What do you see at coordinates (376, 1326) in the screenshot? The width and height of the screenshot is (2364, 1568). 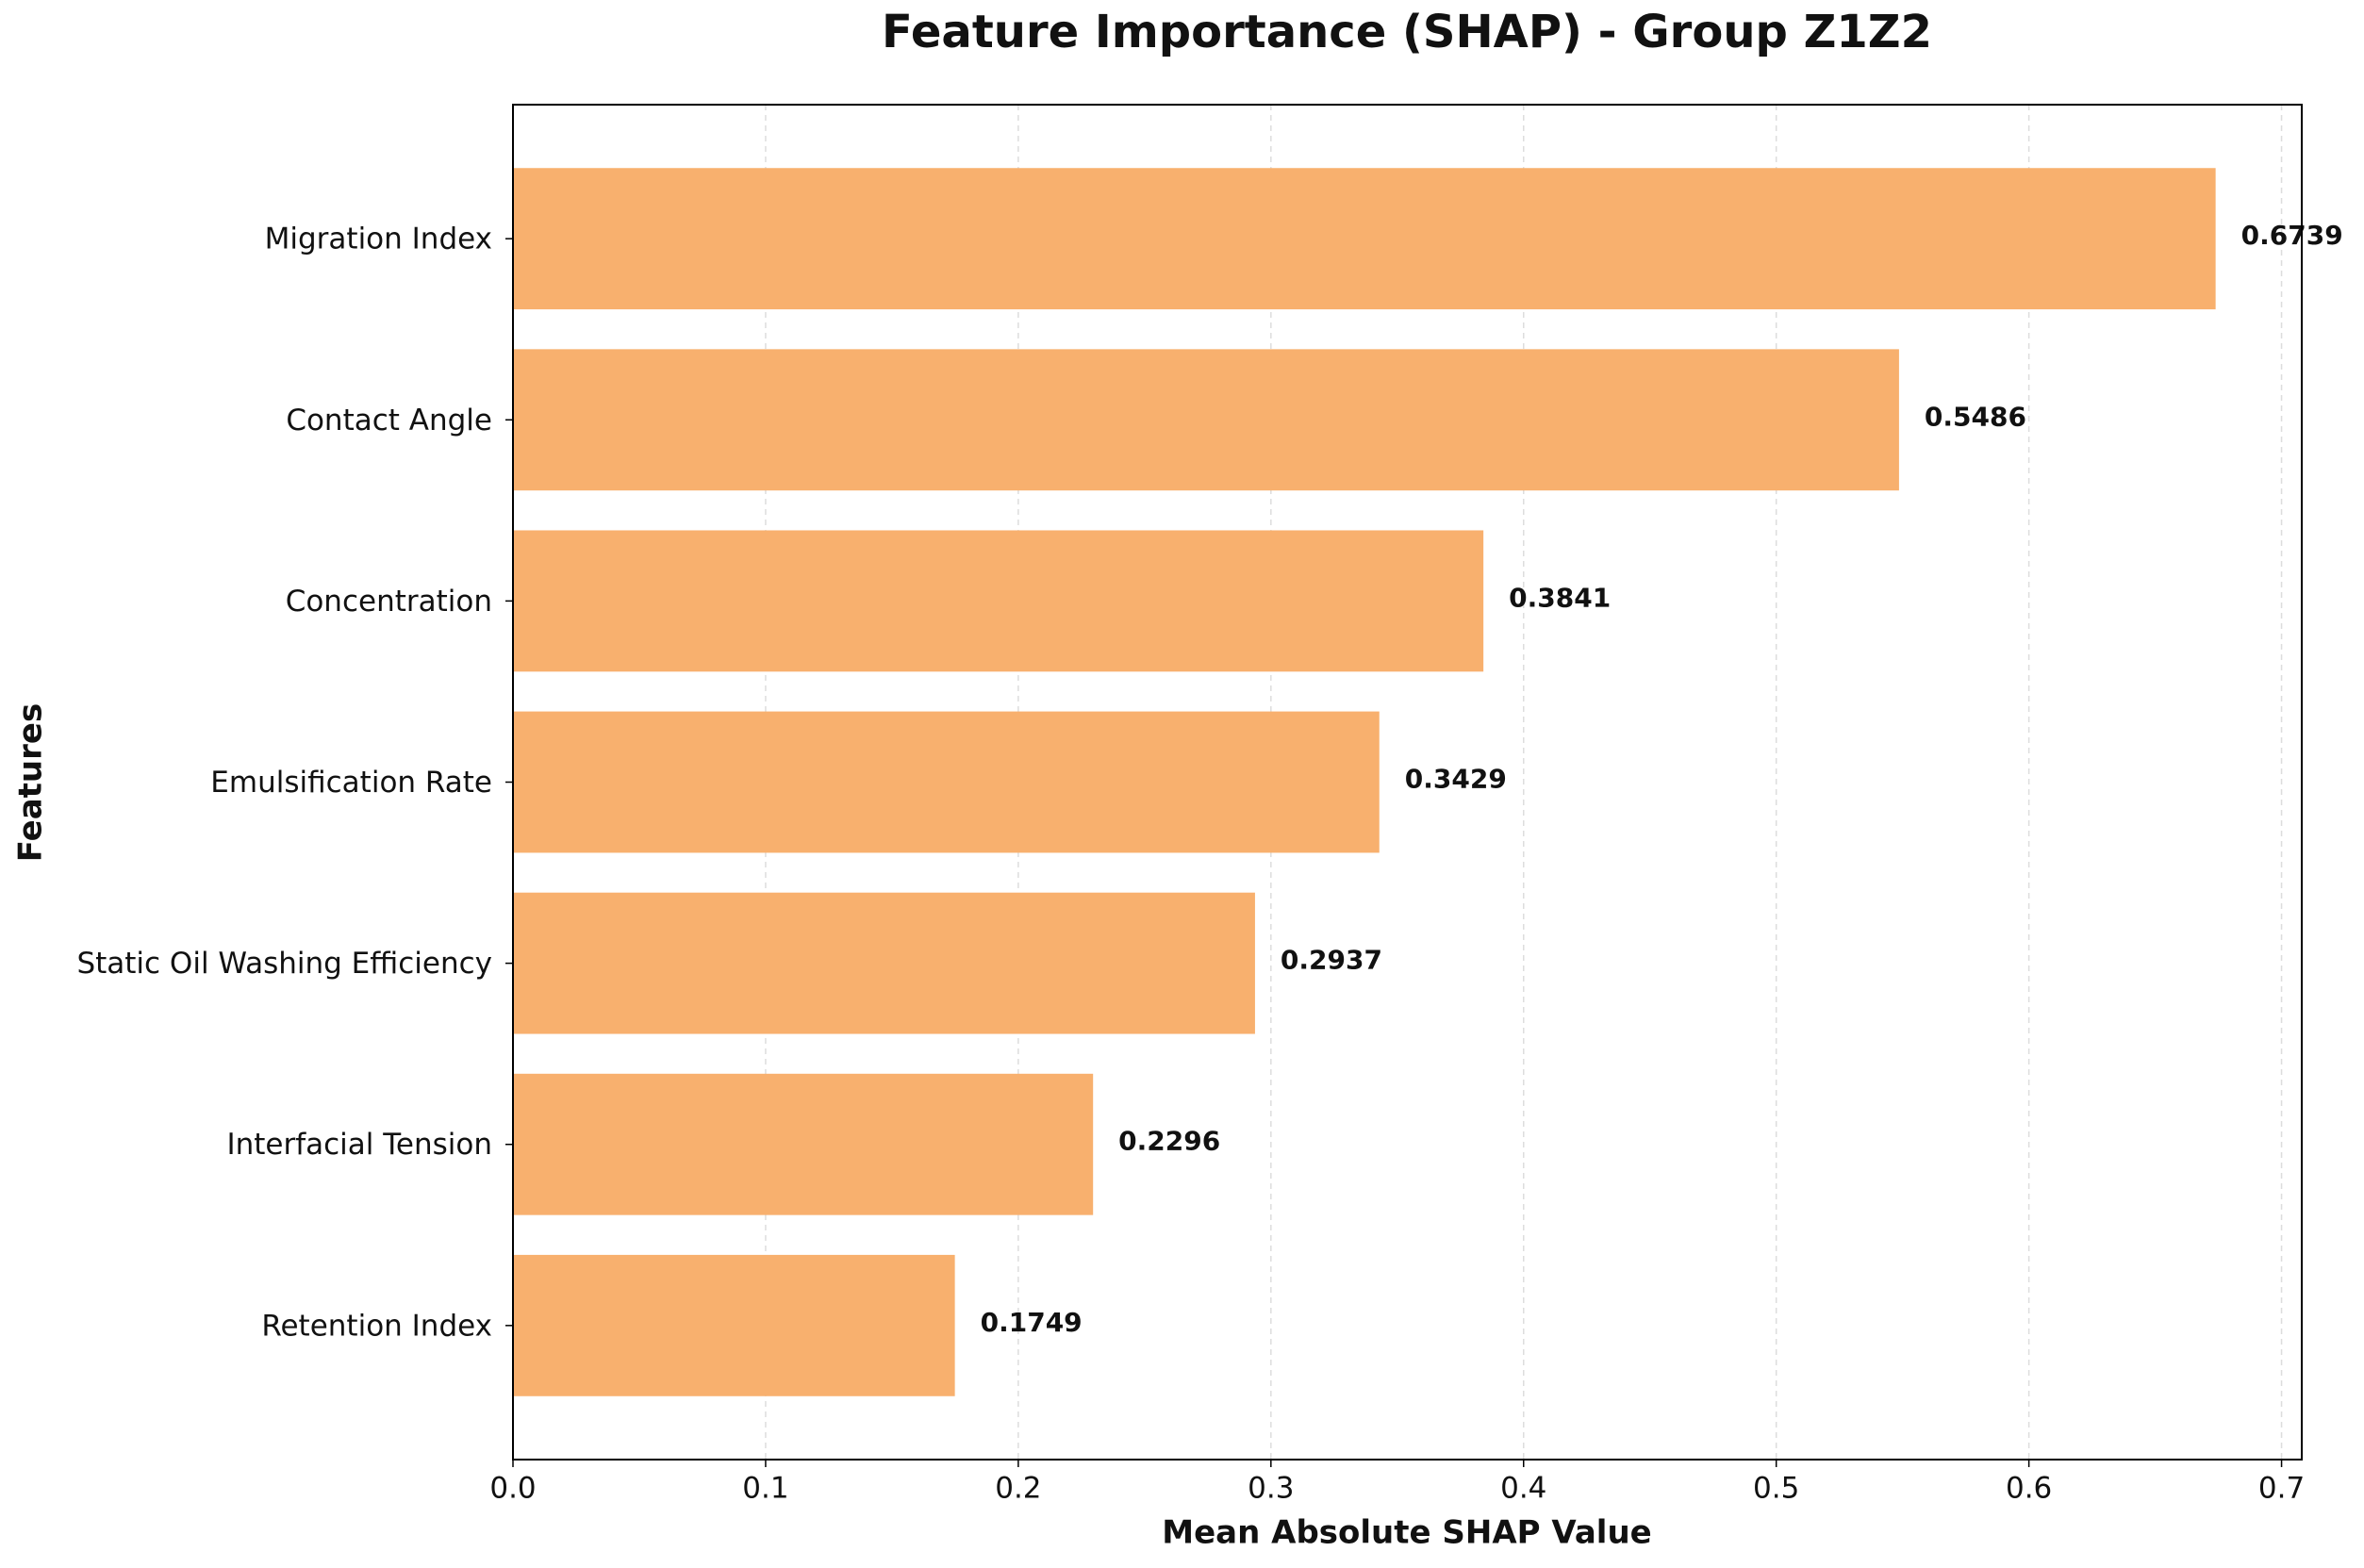 I see `y-tick-label: Retention Index` at bounding box center [376, 1326].